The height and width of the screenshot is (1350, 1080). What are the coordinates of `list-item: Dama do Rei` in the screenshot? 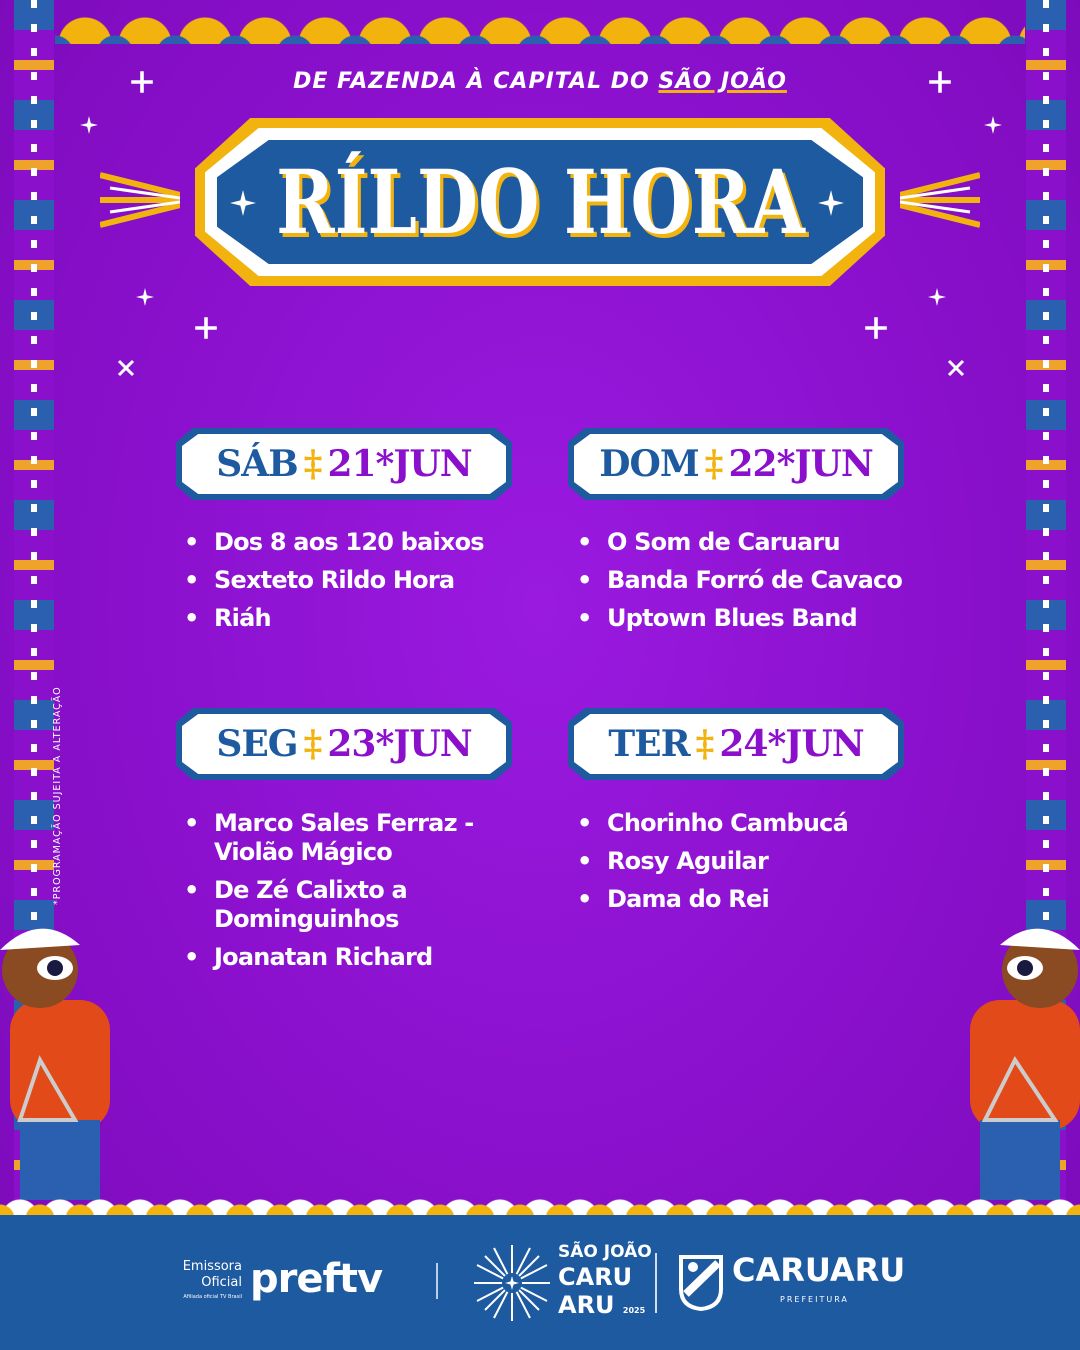 It's located at (745, 899).